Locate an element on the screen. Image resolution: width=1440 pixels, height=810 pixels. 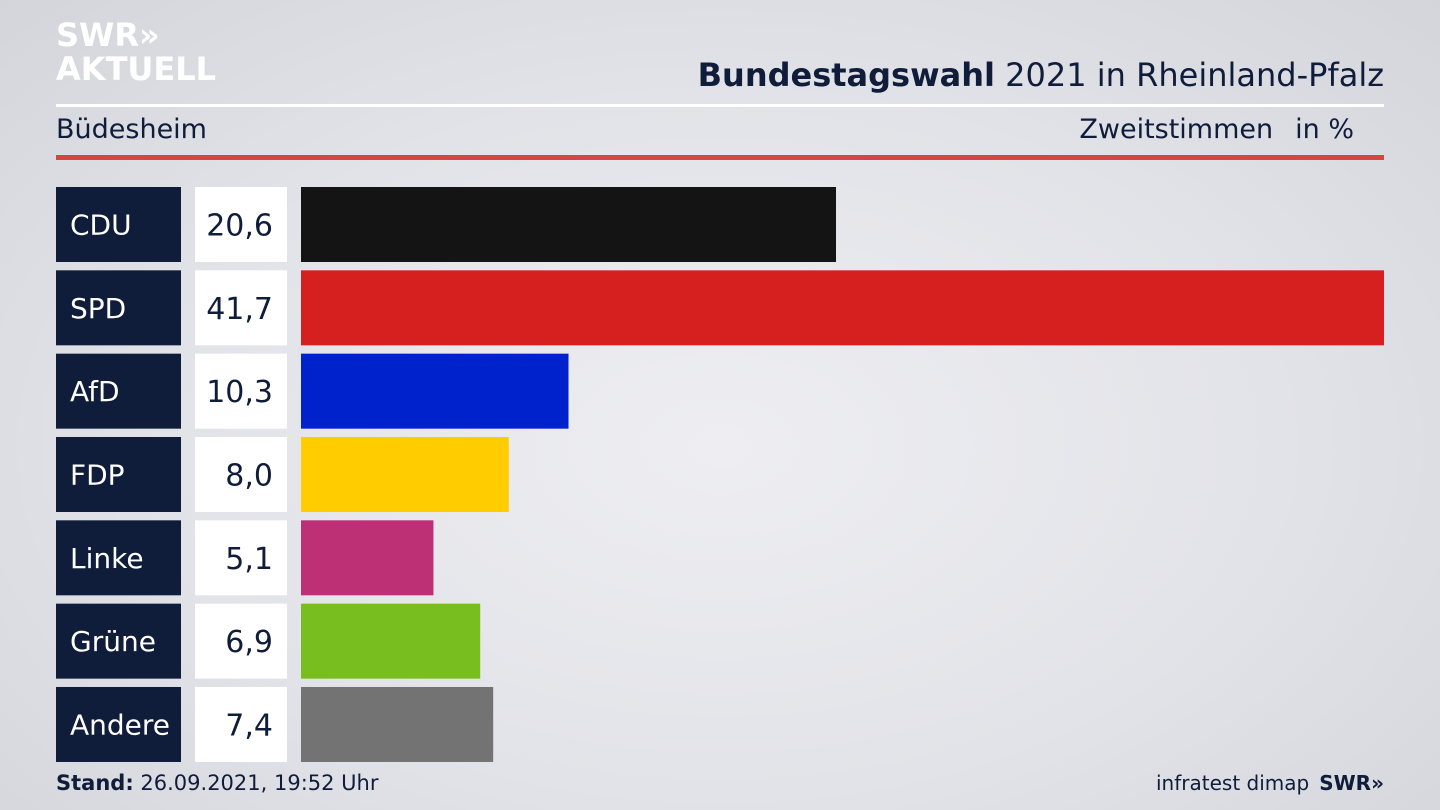
value-box-andere is located at coordinates (241, 724).